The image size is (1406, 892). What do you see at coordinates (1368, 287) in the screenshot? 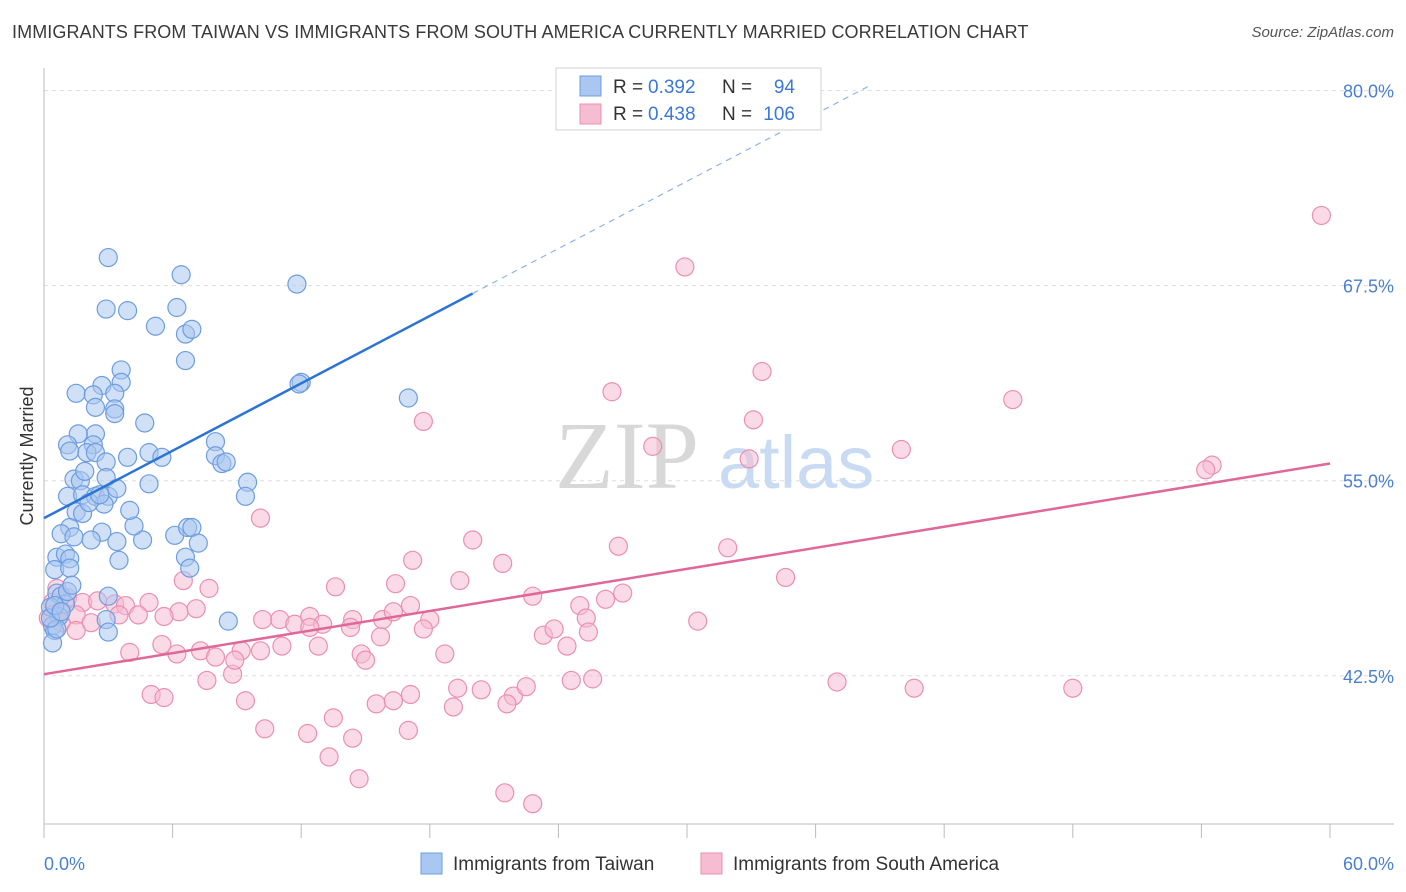
I see `y-tick-label: 67.5%` at bounding box center [1368, 287].